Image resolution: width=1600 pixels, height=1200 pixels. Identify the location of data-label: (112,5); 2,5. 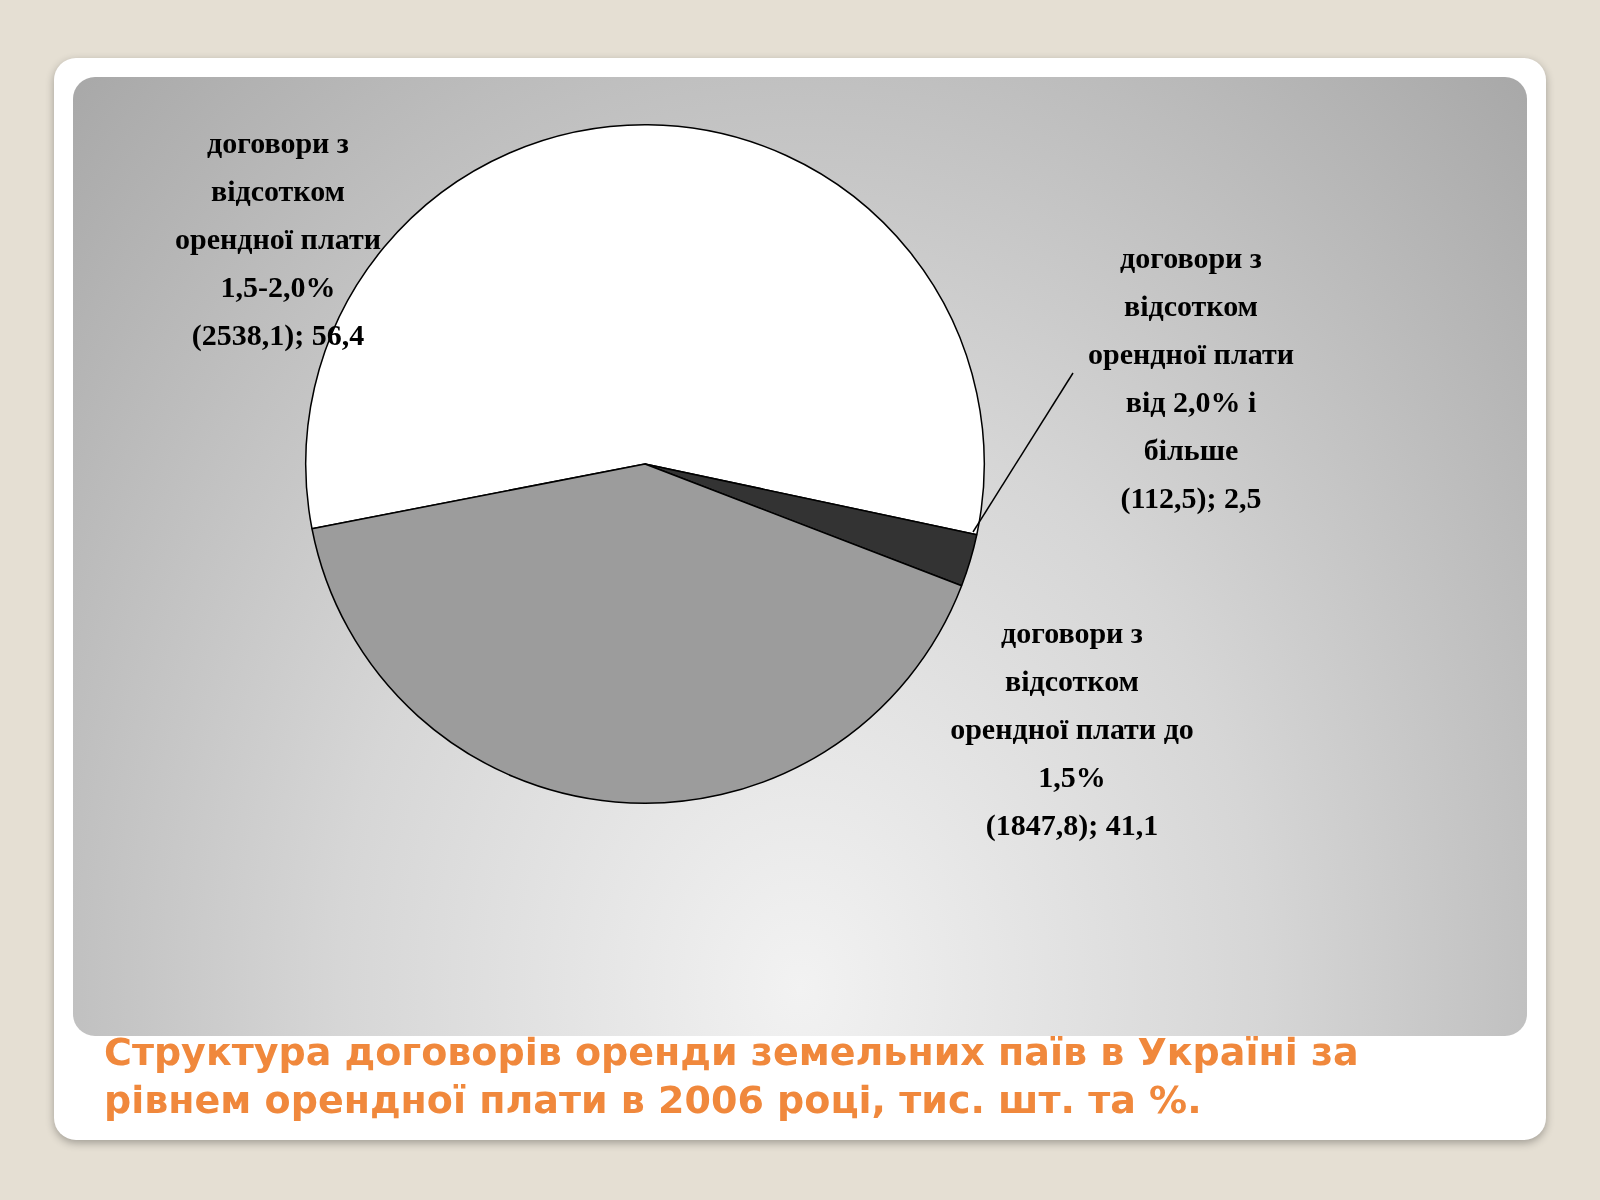
(1191, 497).